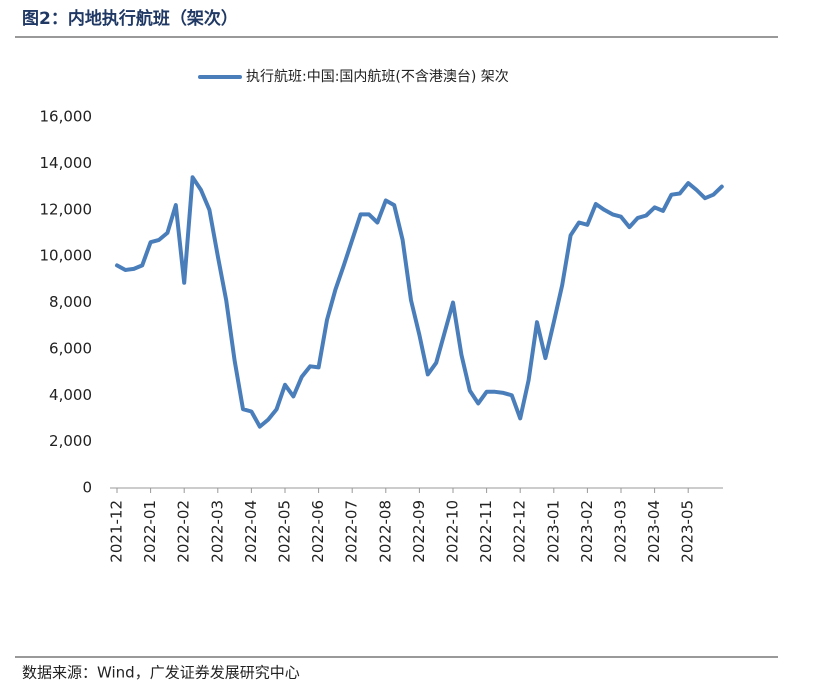  I want to click on y-tick-label: 4,000, so click(70, 395).